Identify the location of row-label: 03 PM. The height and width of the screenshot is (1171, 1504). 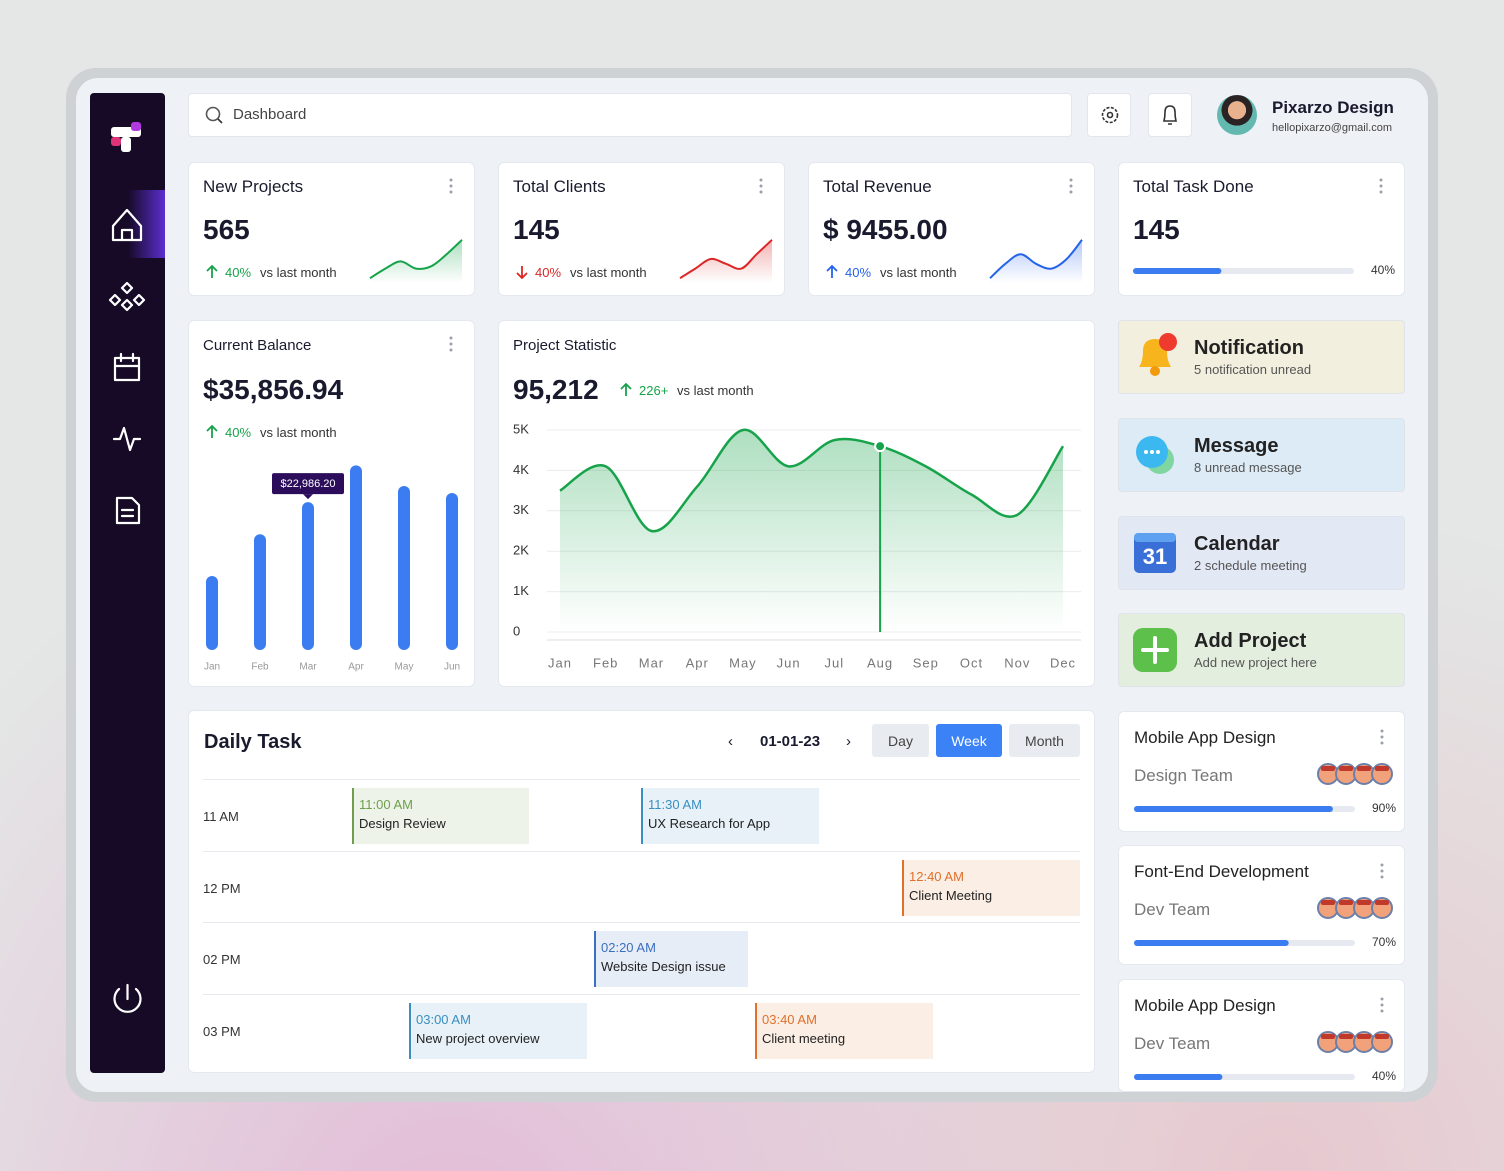
(222, 1031).